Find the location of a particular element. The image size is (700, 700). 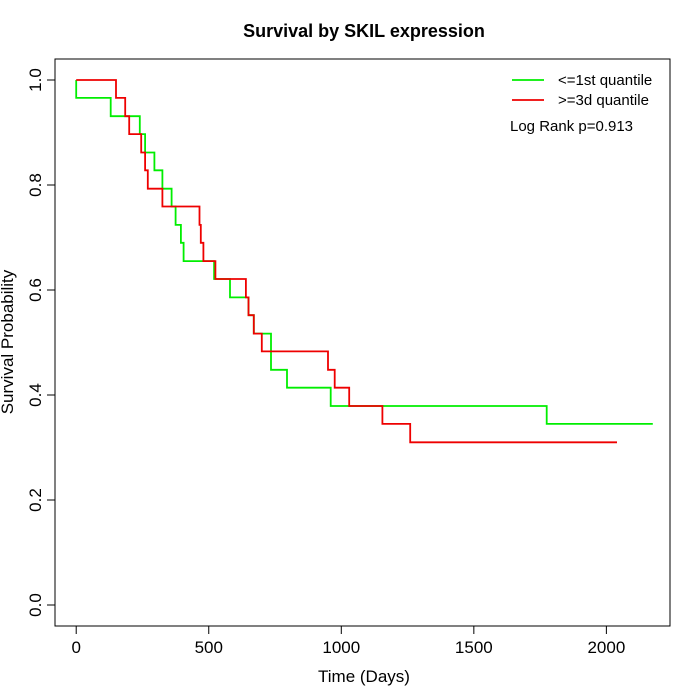

x-tick-label: 0 is located at coordinates (75, 647).